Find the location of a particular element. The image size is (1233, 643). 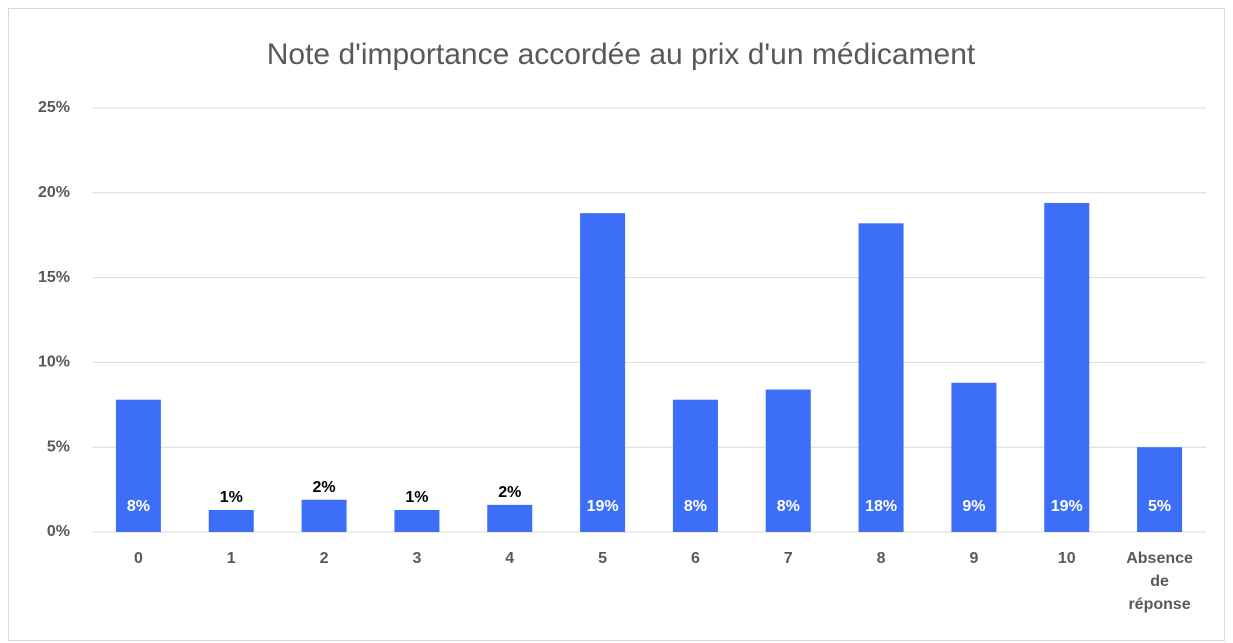

y-tick-label: 20% is located at coordinates (54, 192).